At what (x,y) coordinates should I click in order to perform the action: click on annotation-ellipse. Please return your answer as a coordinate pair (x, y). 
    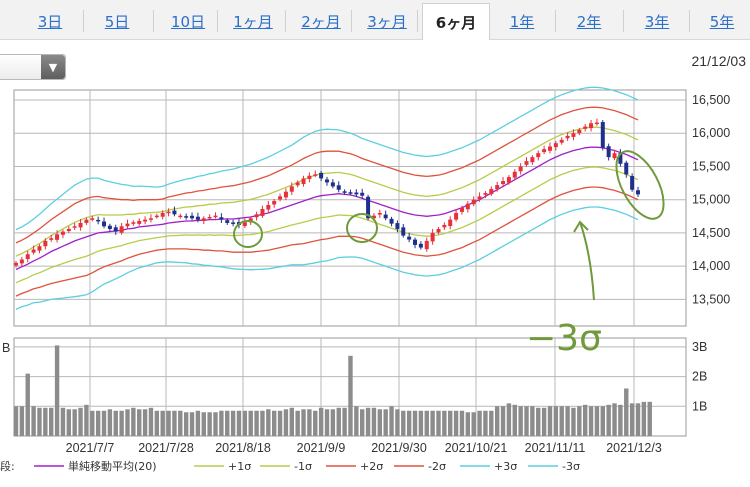
    Looking at the image, I should click on (640, 185).